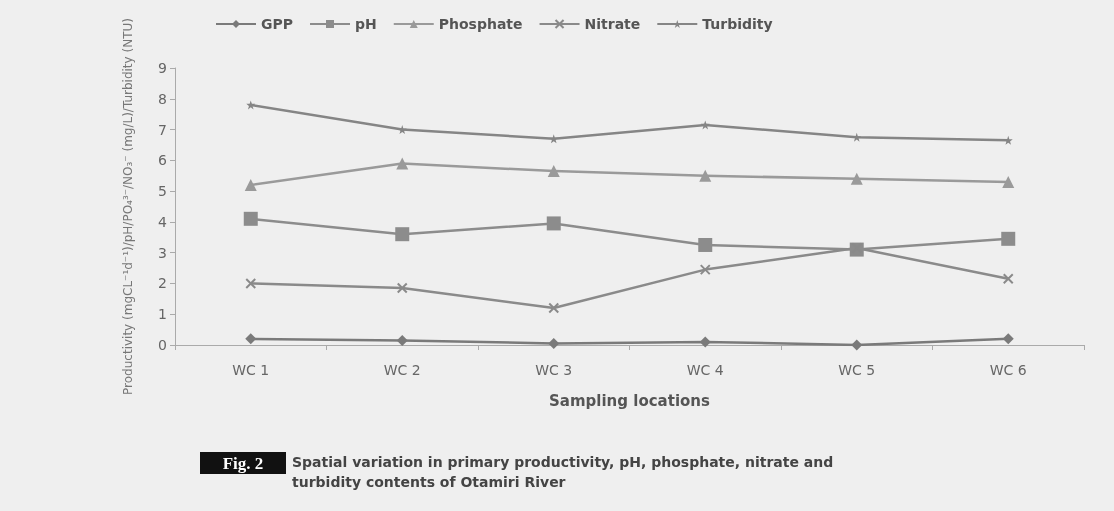  I want to click on text: Spatial variation in primary productivity, pH, phosphate, nitrate and turbidity contents of Otamiri River, so click(565, 472).